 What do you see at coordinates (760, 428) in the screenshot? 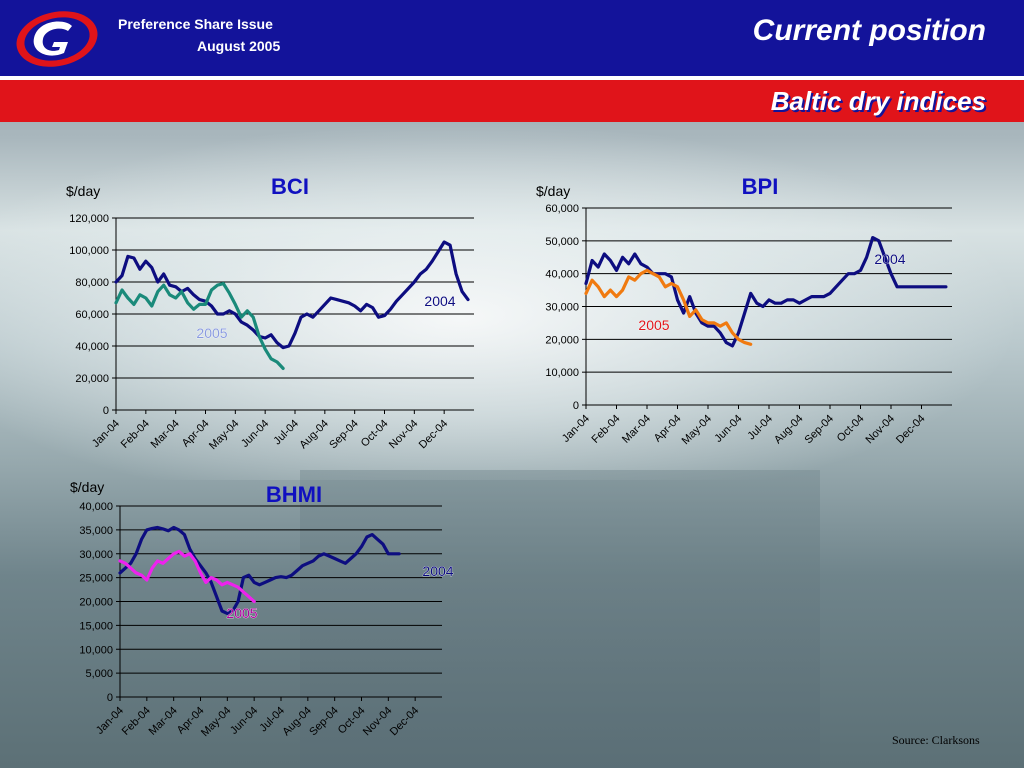
I see `bpi-x-tick-label: Jul-04` at bounding box center [760, 428].